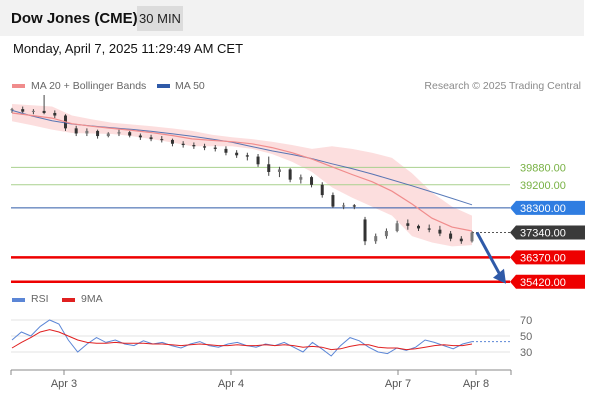  What do you see at coordinates (92, 299) in the screenshot?
I see `rsi-ma-legend-label: 9MA` at bounding box center [92, 299].